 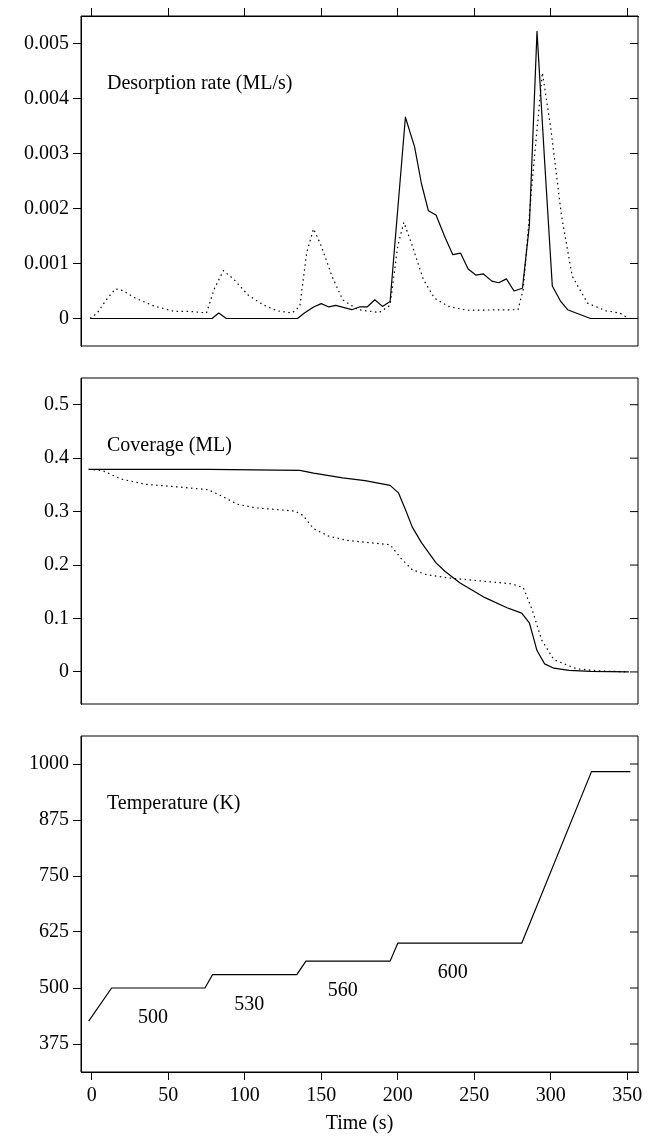 What do you see at coordinates (359, 1123) in the screenshot?
I see `x-axis-title: Time (s)` at bounding box center [359, 1123].